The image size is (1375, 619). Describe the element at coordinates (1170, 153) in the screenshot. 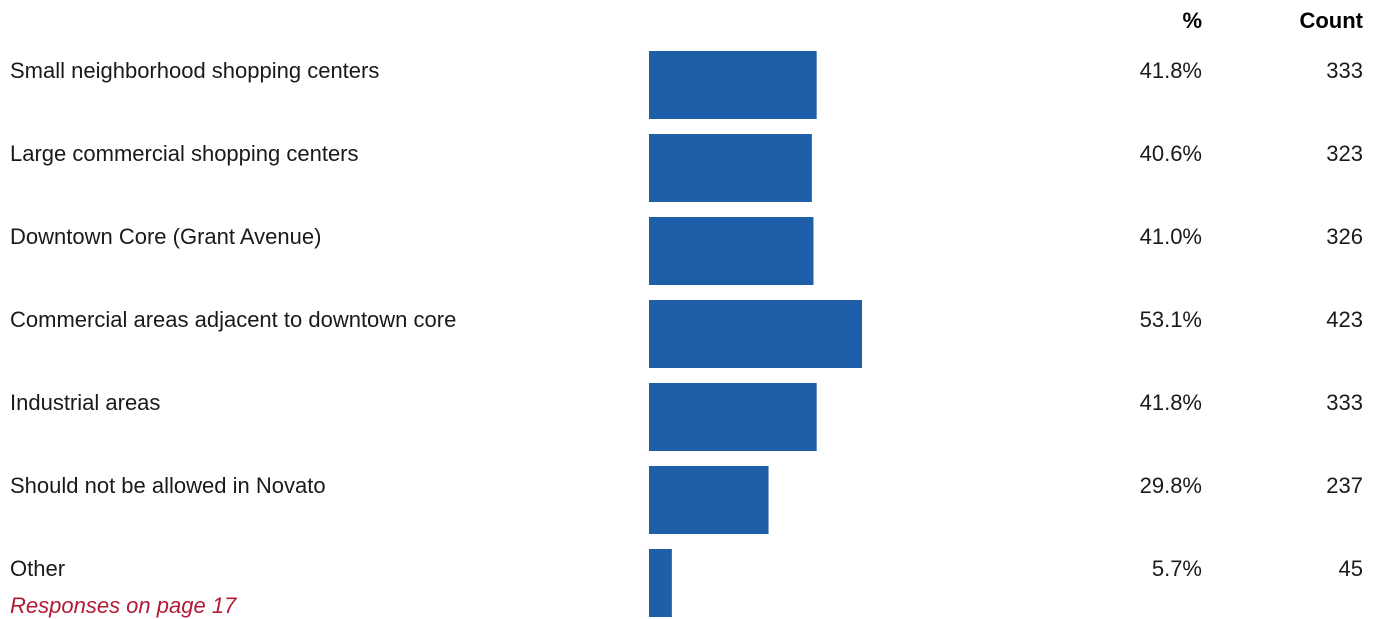

I see `percent-value: 40.6%` at that location.